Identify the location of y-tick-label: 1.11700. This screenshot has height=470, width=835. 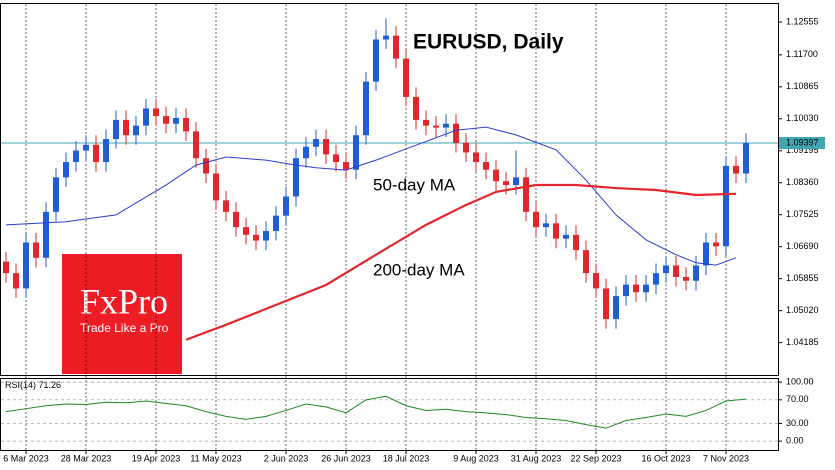
(802, 54).